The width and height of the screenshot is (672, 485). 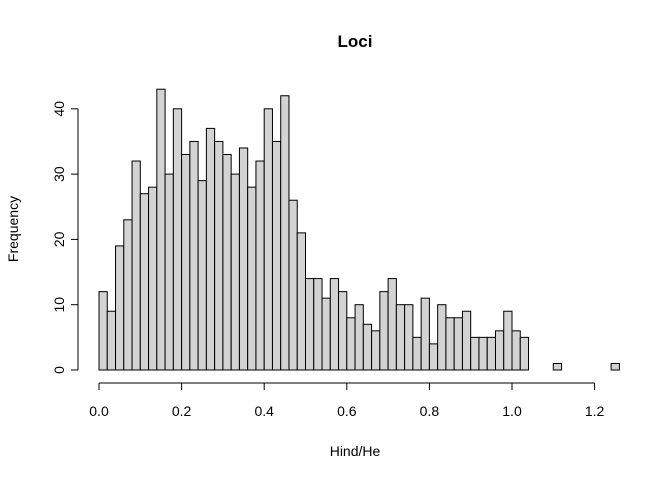 I want to click on y-axis: 0 10 20 30 40, so click(x=65, y=237).